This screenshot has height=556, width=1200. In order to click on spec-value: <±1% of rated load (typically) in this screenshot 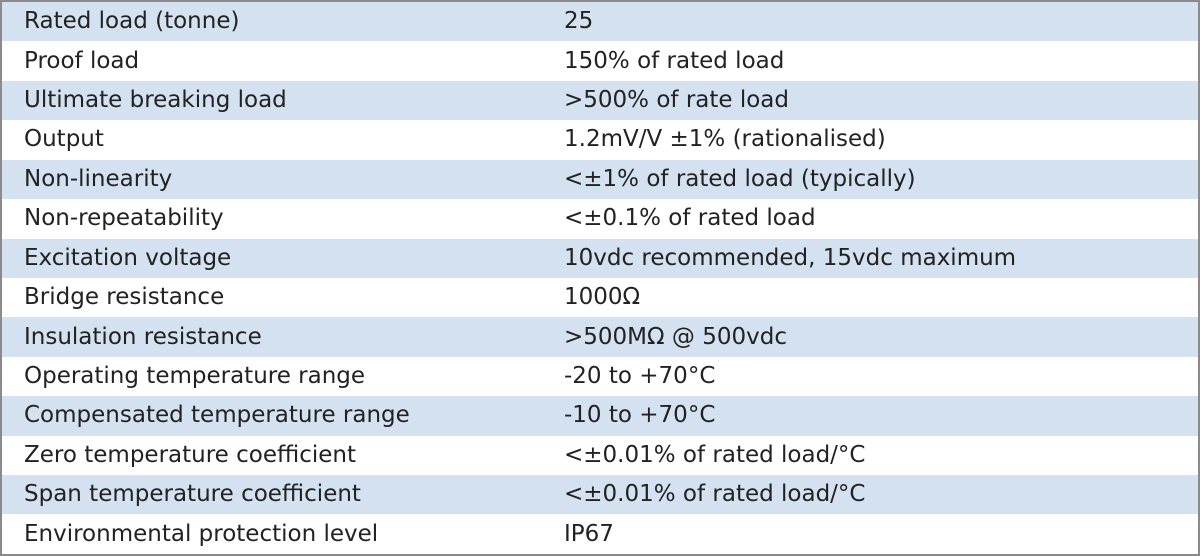, I will do `click(740, 178)`.